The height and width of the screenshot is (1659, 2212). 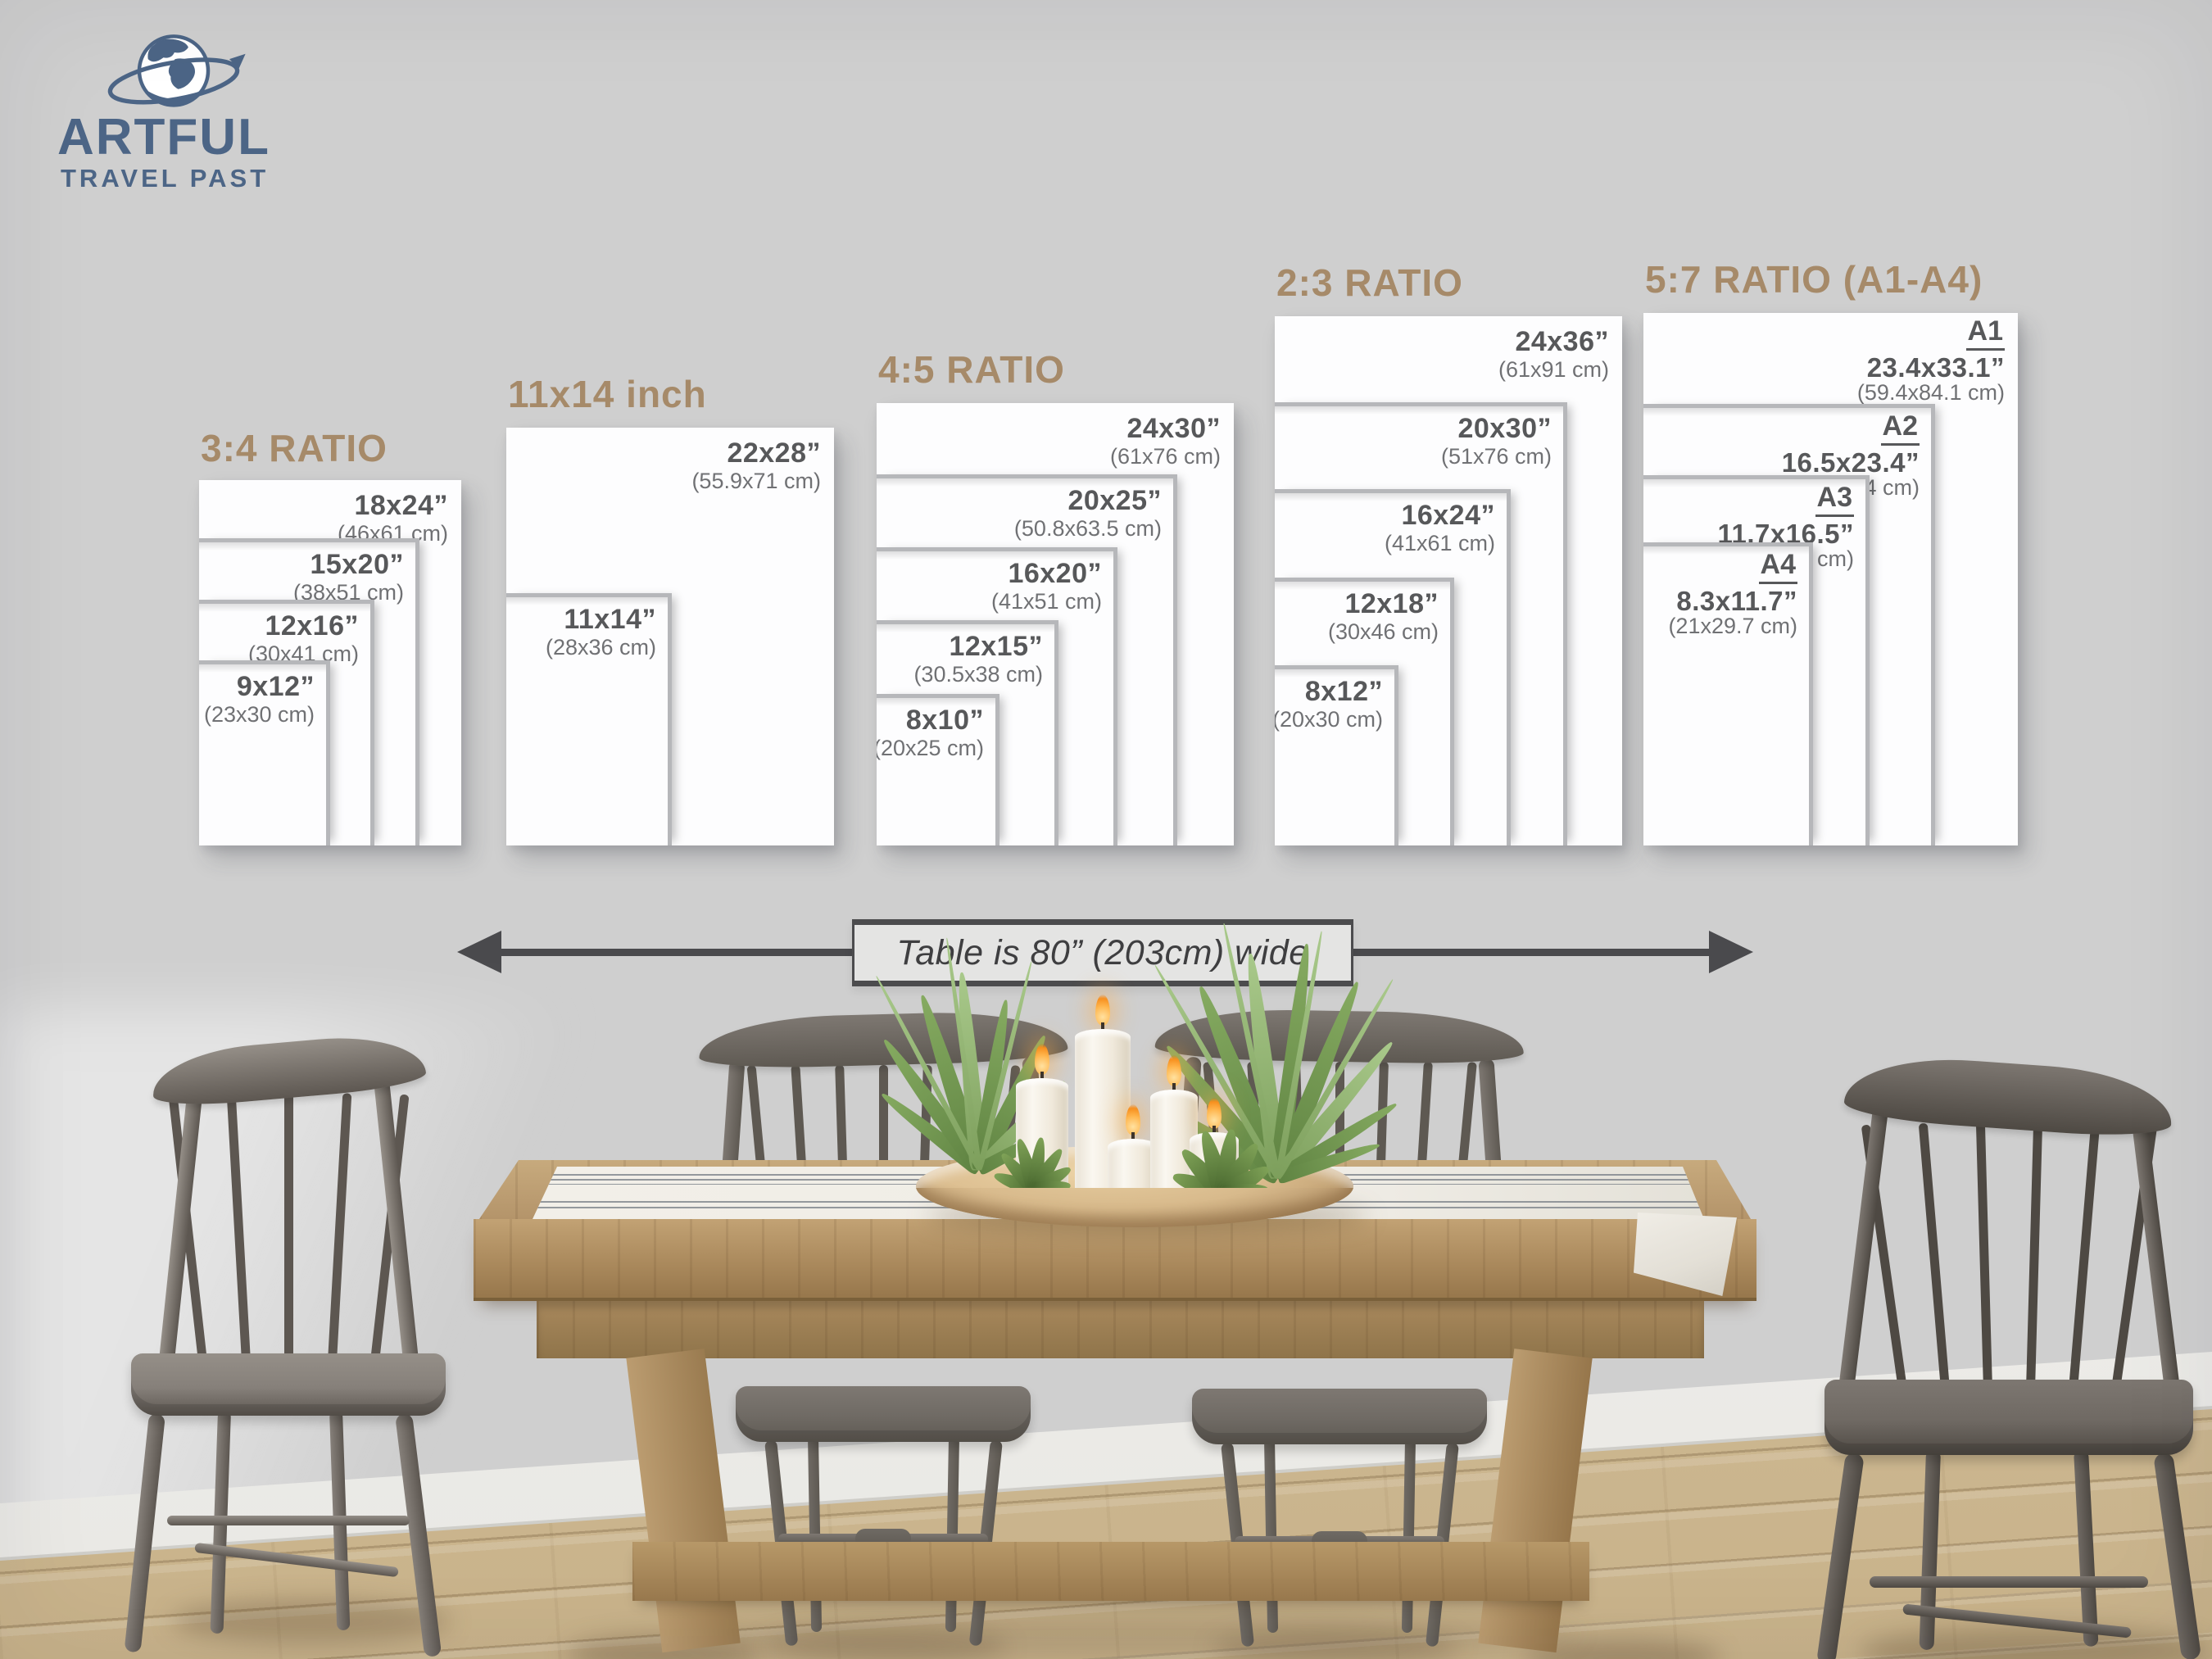 I want to click on side-chair-right-top-rail, so click(x=2009, y=1096).